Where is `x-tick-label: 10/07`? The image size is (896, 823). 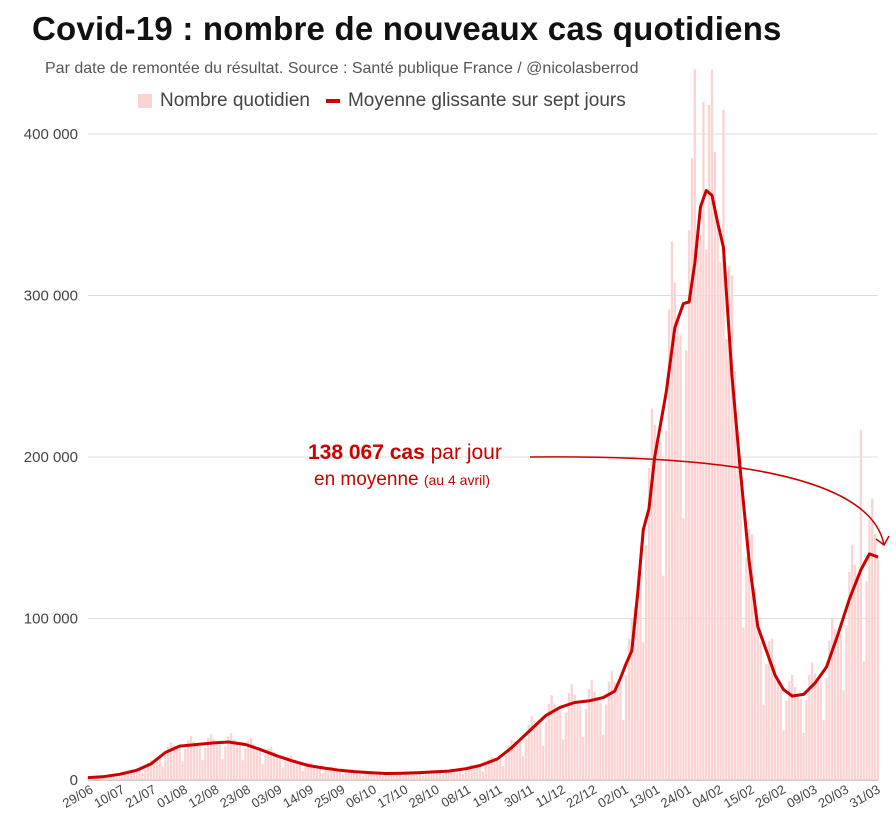
x-tick-label: 10/07 is located at coordinates (109, 796).